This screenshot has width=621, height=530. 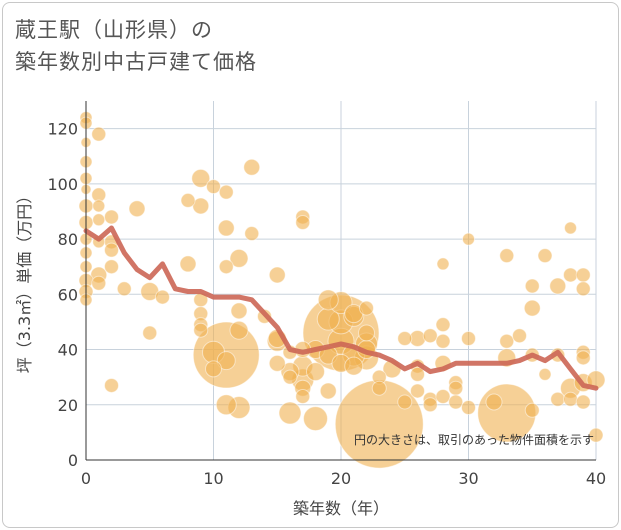 I want to click on chart-title-line1: 蔵王駅（山形県）の, so click(x=114, y=30).